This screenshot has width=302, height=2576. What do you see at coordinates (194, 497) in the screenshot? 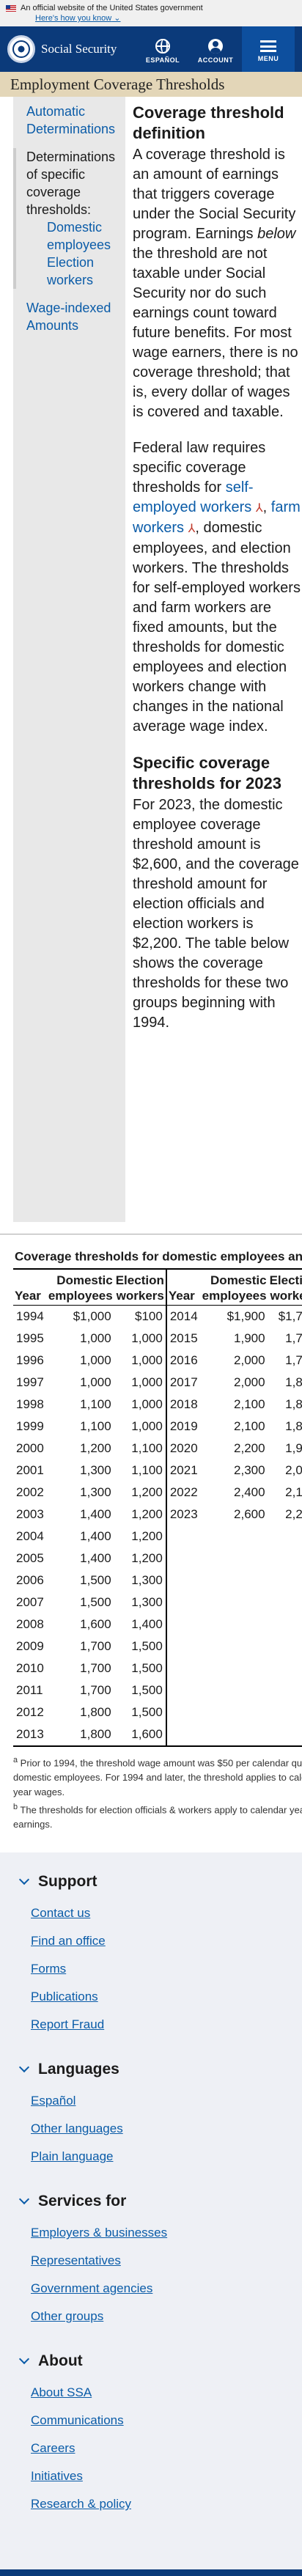
I see `self-employed-workers-link: self-employed workers` at bounding box center [194, 497].